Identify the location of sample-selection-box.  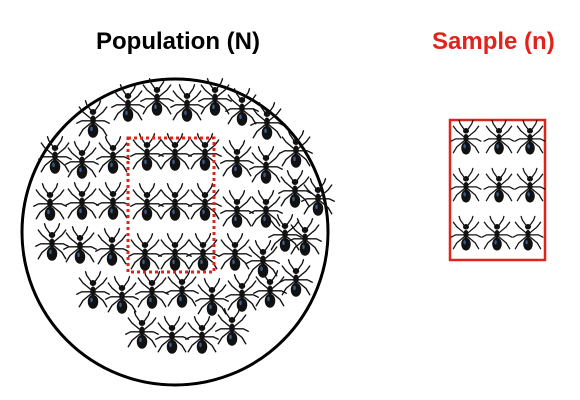
(171, 205).